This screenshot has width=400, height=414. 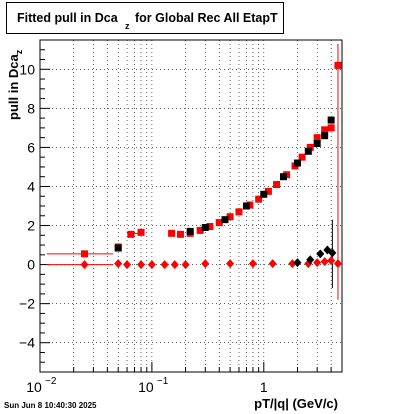 What do you see at coordinates (206, 18) in the screenshot?
I see `chart-title-tail: for Global Rec All EtapT` at bounding box center [206, 18].